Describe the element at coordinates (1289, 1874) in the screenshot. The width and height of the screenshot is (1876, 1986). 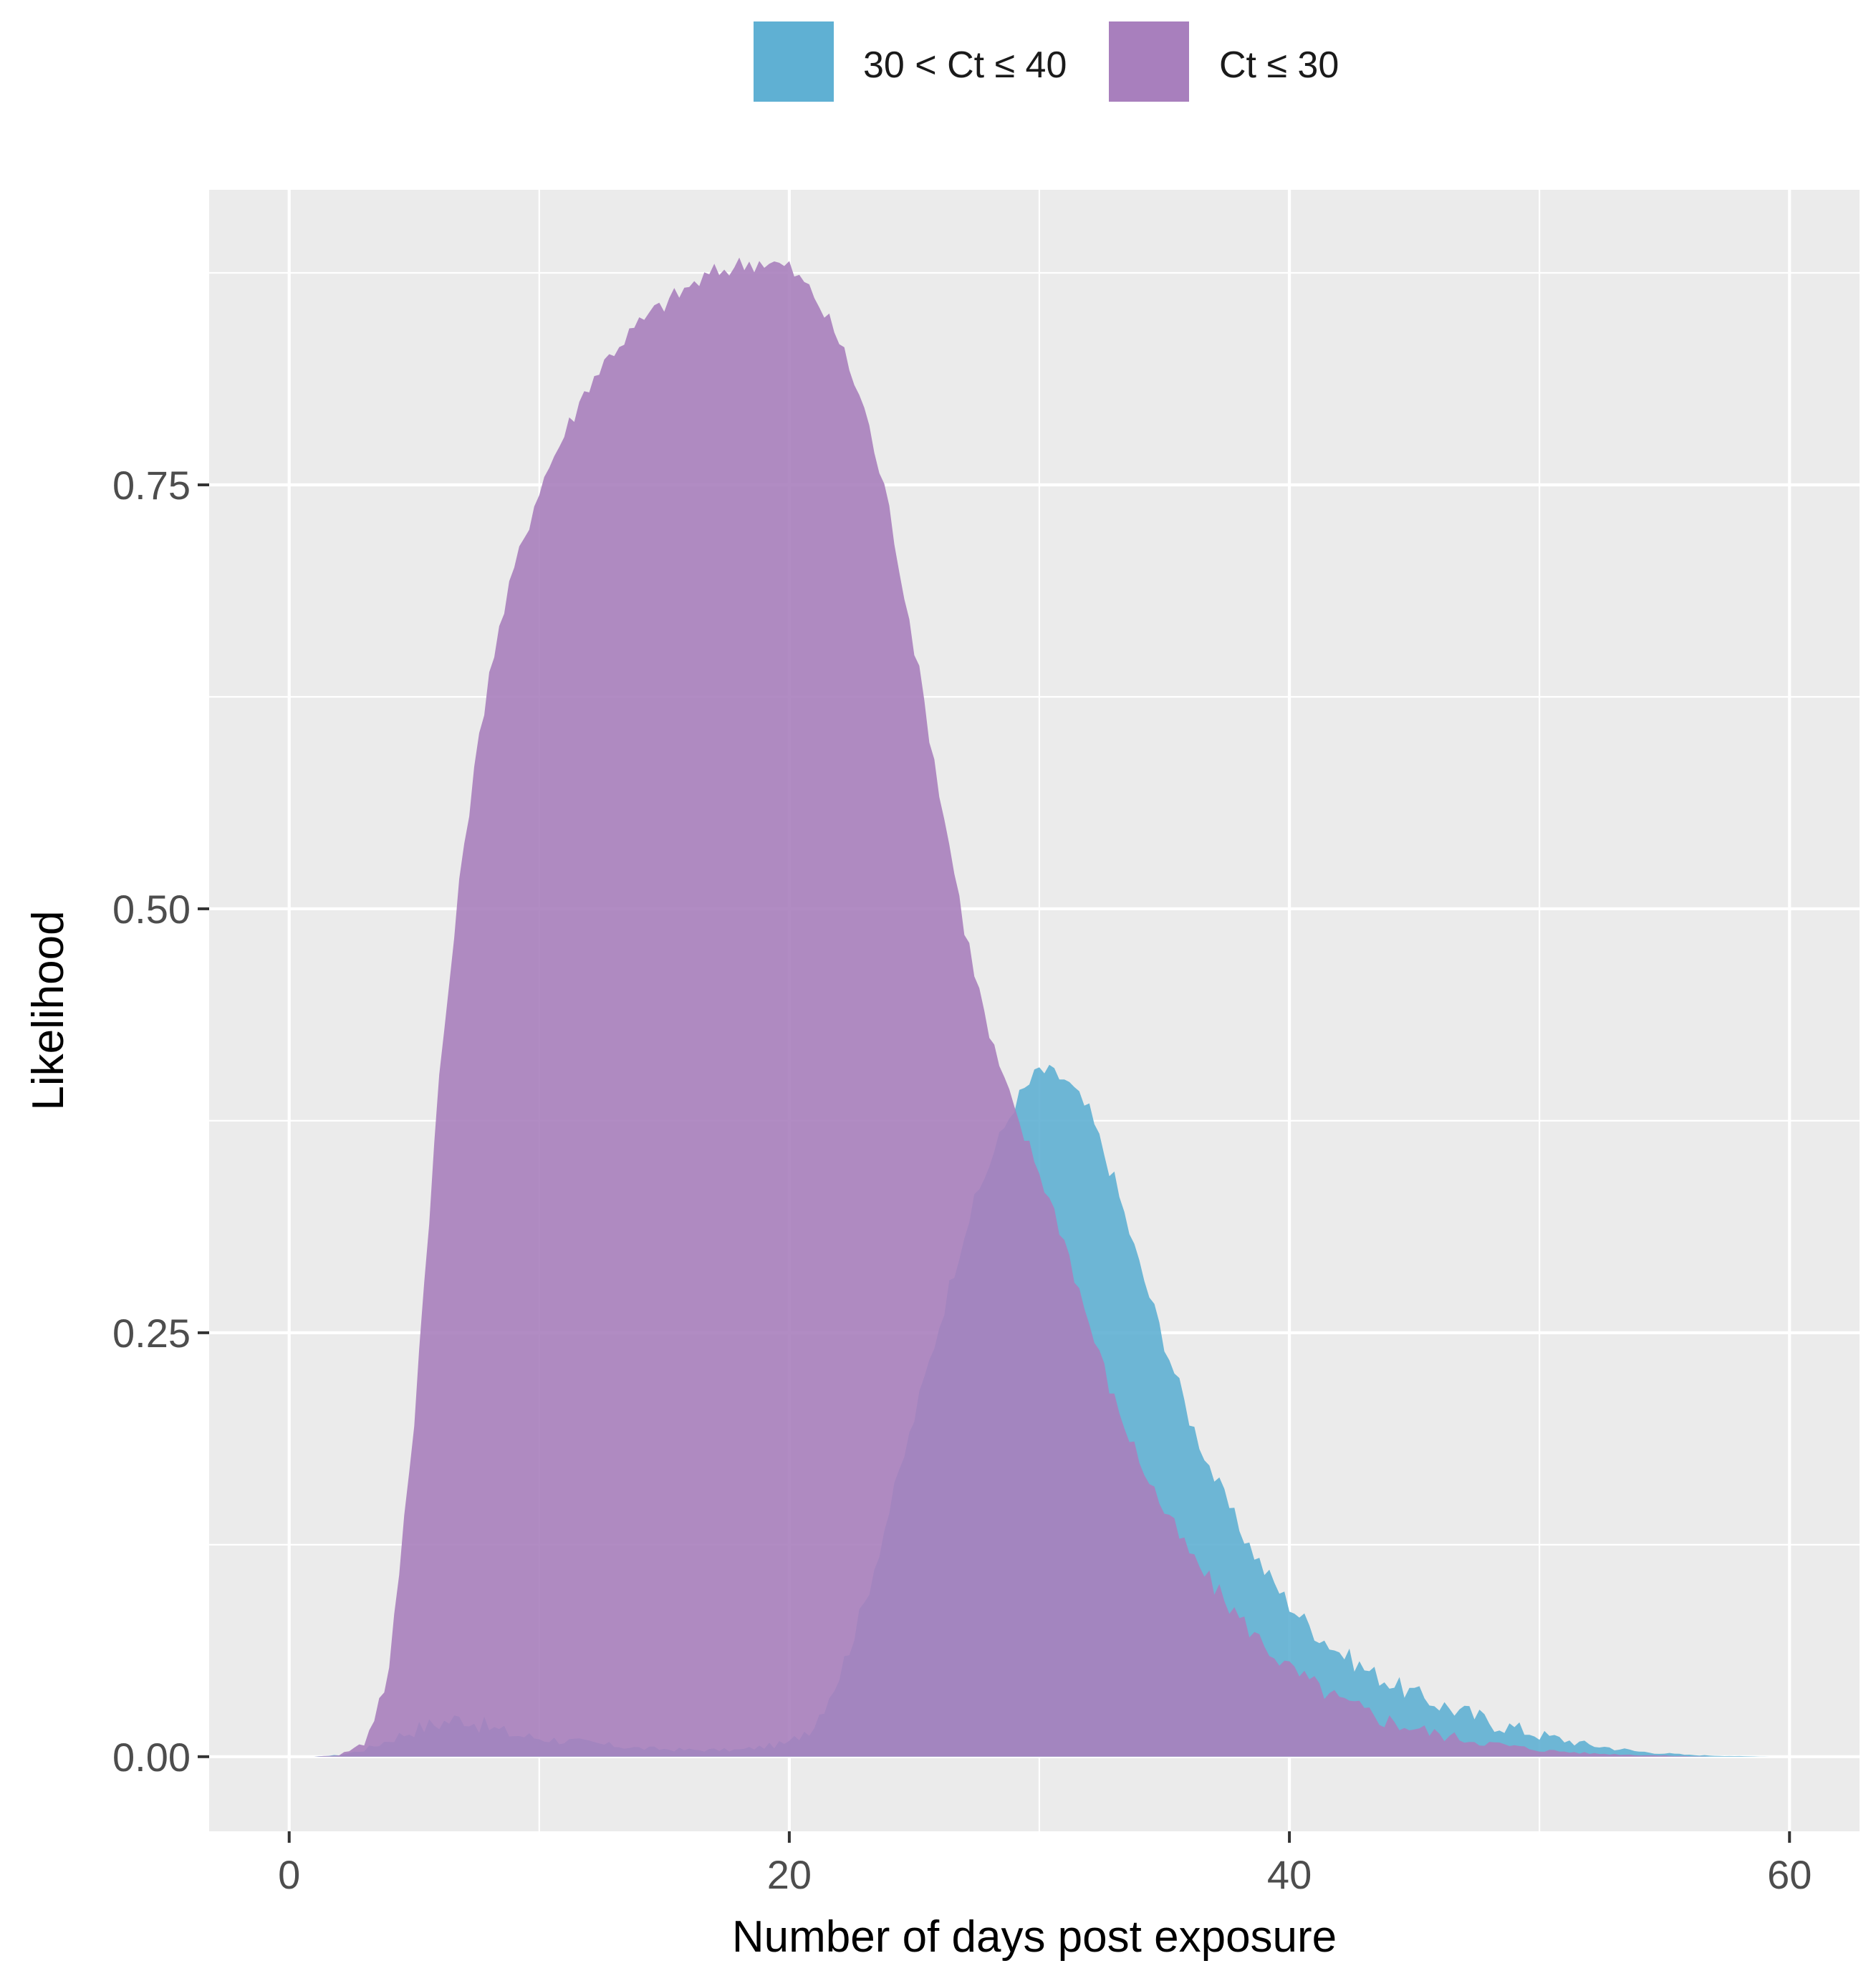
I see `x-tick-label: 40` at that location.